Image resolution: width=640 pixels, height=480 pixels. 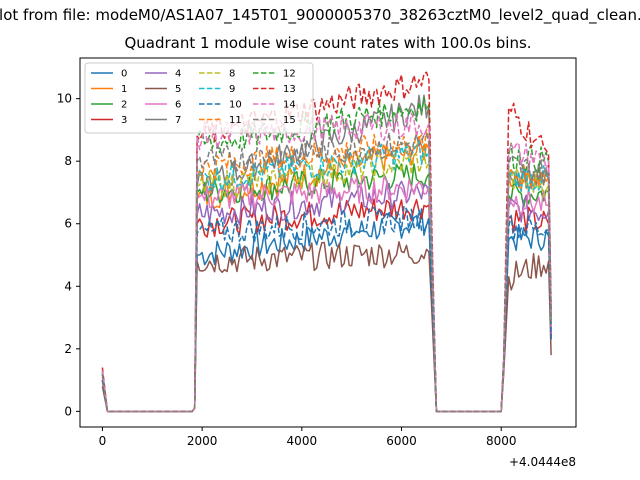 I want to click on x-tick-label: 6000, so click(x=401, y=441).